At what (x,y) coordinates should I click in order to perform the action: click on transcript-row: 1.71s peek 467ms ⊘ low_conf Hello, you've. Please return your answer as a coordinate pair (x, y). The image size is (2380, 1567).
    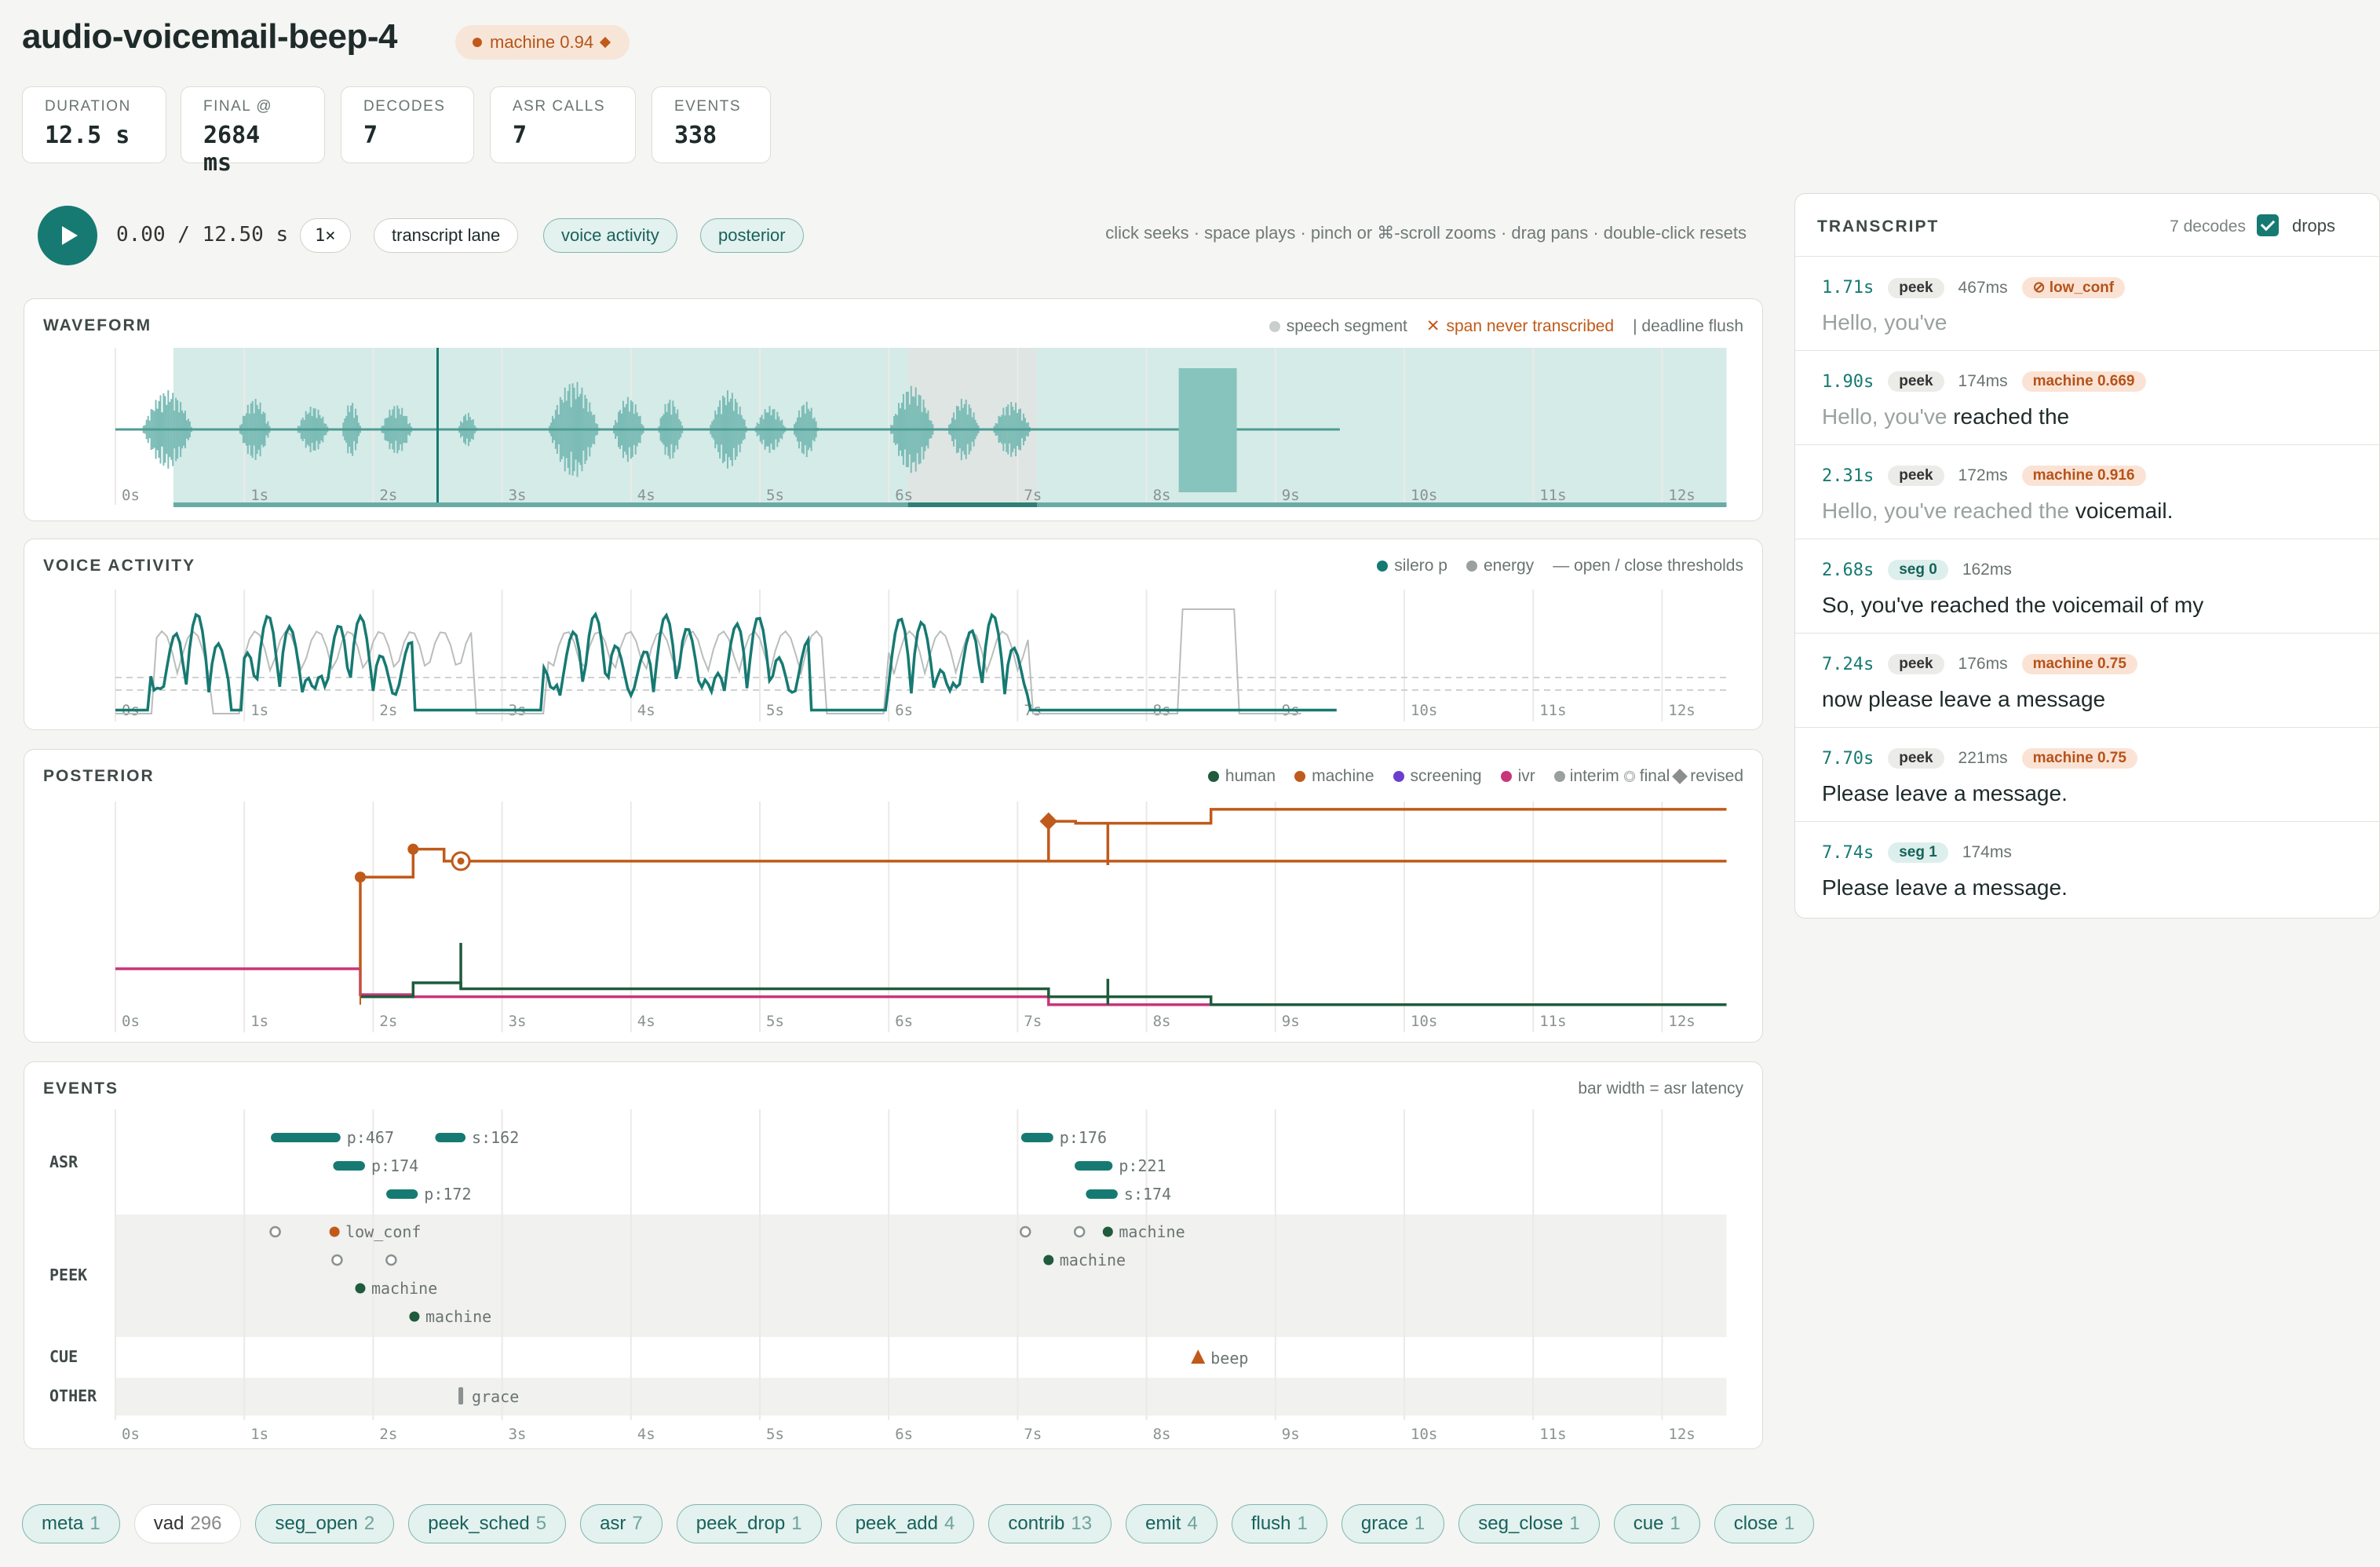
    Looking at the image, I should click on (2087, 304).